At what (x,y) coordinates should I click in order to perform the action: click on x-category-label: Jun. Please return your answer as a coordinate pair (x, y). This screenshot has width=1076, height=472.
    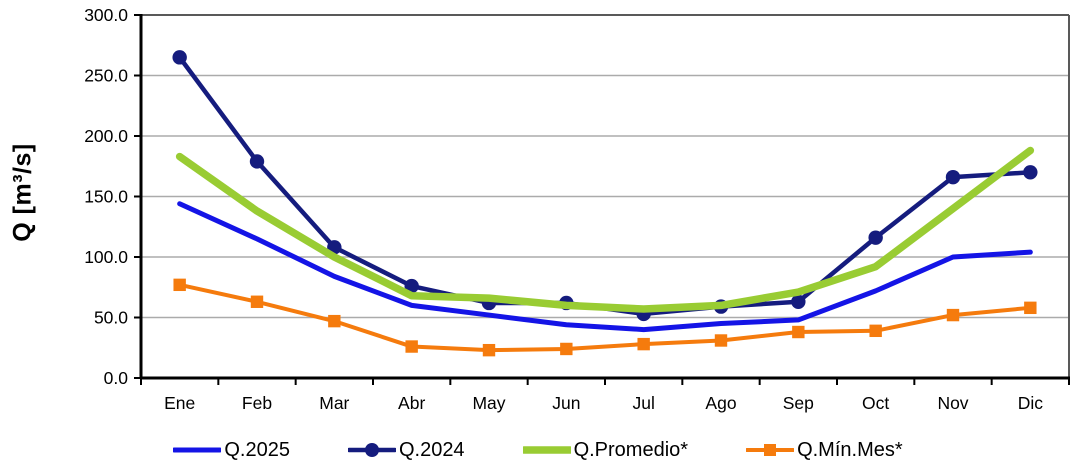
    Looking at the image, I should click on (566, 403).